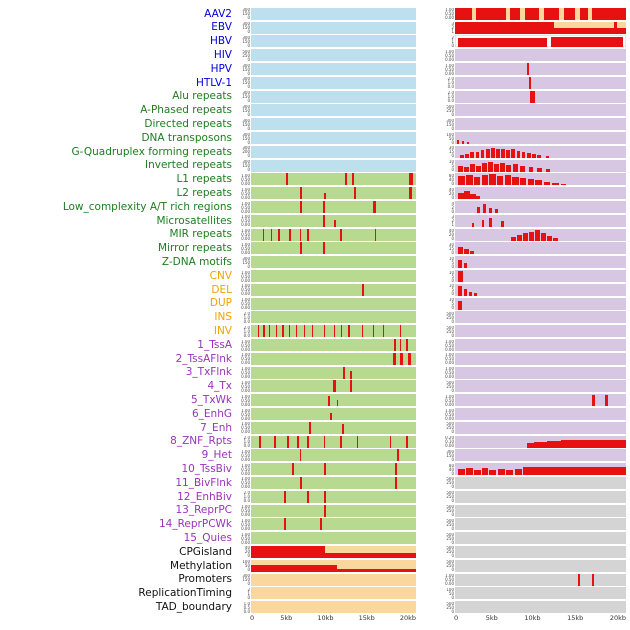 The height and width of the screenshot is (630, 630). I want to click on y-axis-ticks-right: 0.20 0.10 0.00, so click(447, 441).